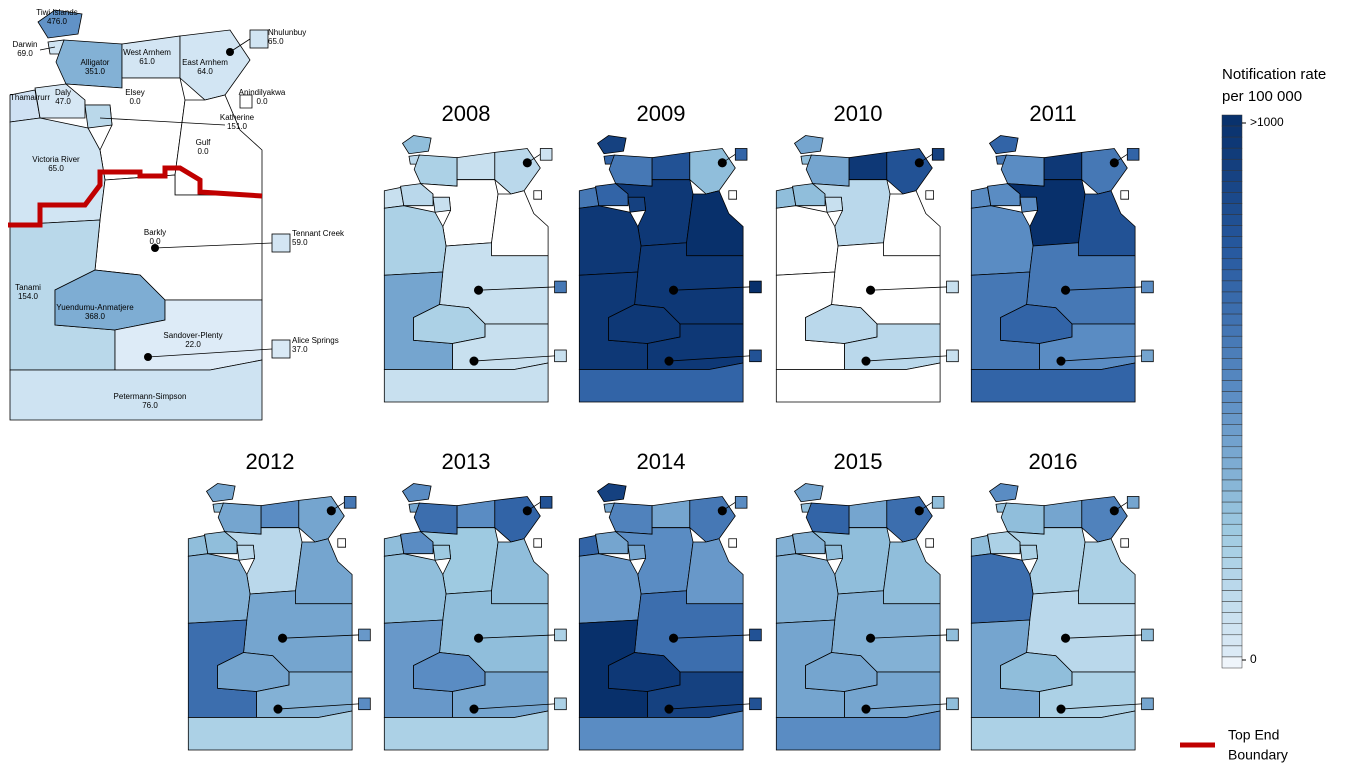 This screenshot has width=1352, height=767. Describe the element at coordinates (1274, 74) in the screenshot. I see `legend-title: Notification rate` at that location.